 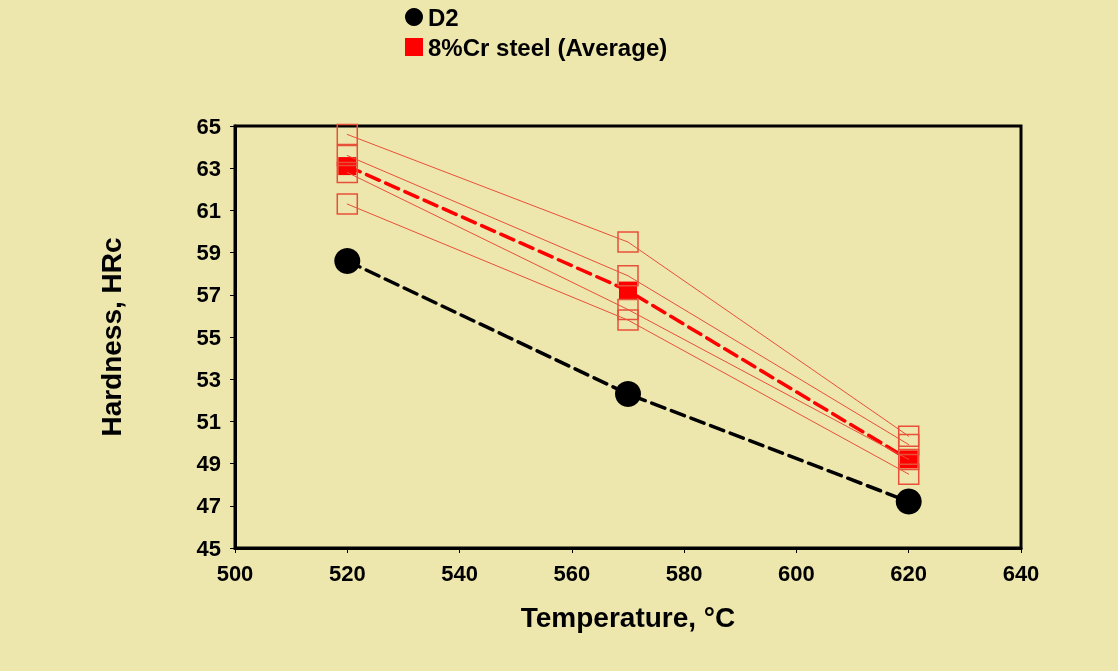 I want to click on x-tick-label: 600, so click(x=796, y=573).